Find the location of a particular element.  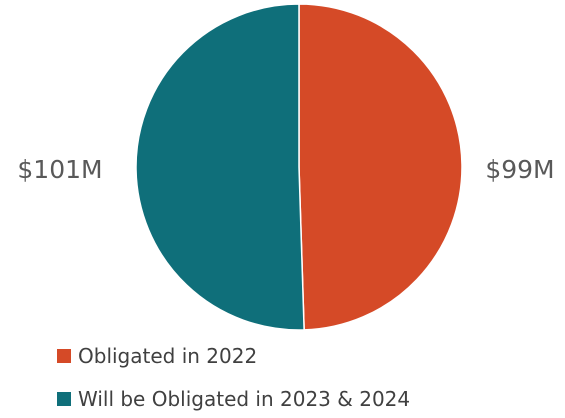

legend-swatch-obligated-2023-2024 is located at coordinates (64, 399).